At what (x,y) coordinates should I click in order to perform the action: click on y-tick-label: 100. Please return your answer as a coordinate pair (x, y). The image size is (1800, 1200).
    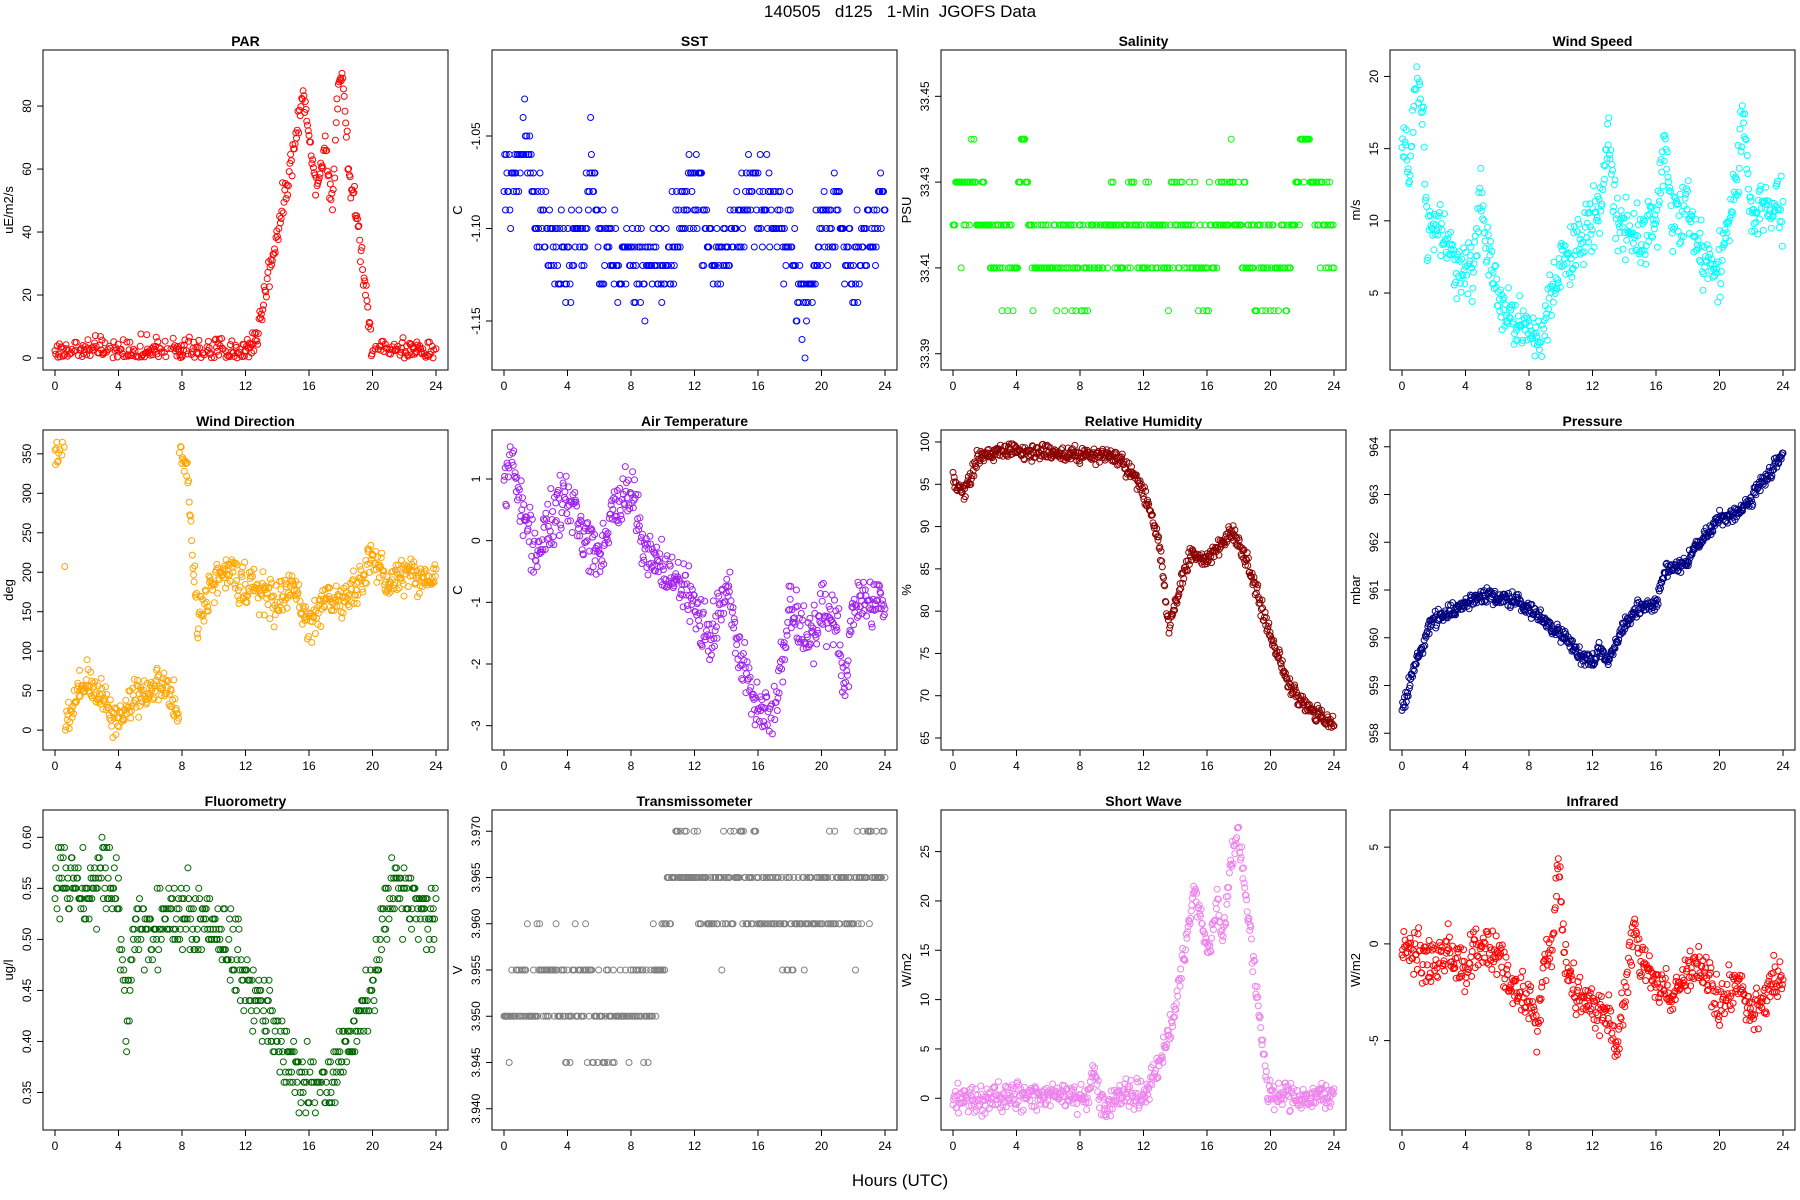
    Looking at the image, I should click on (27, 651).